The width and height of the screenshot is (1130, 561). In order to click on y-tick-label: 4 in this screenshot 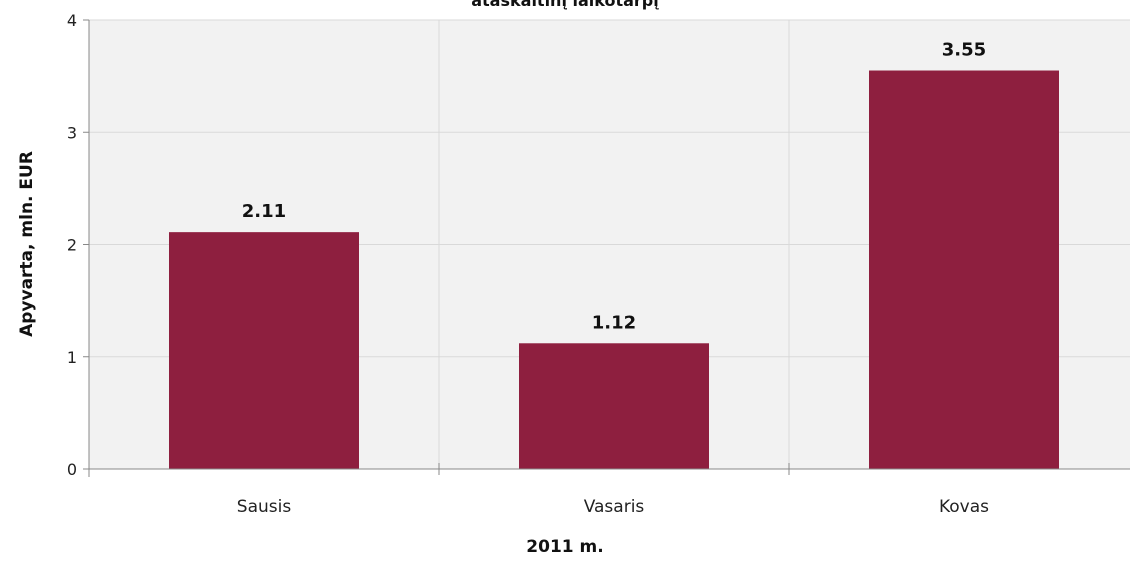, I will do `click(72, 20)`.